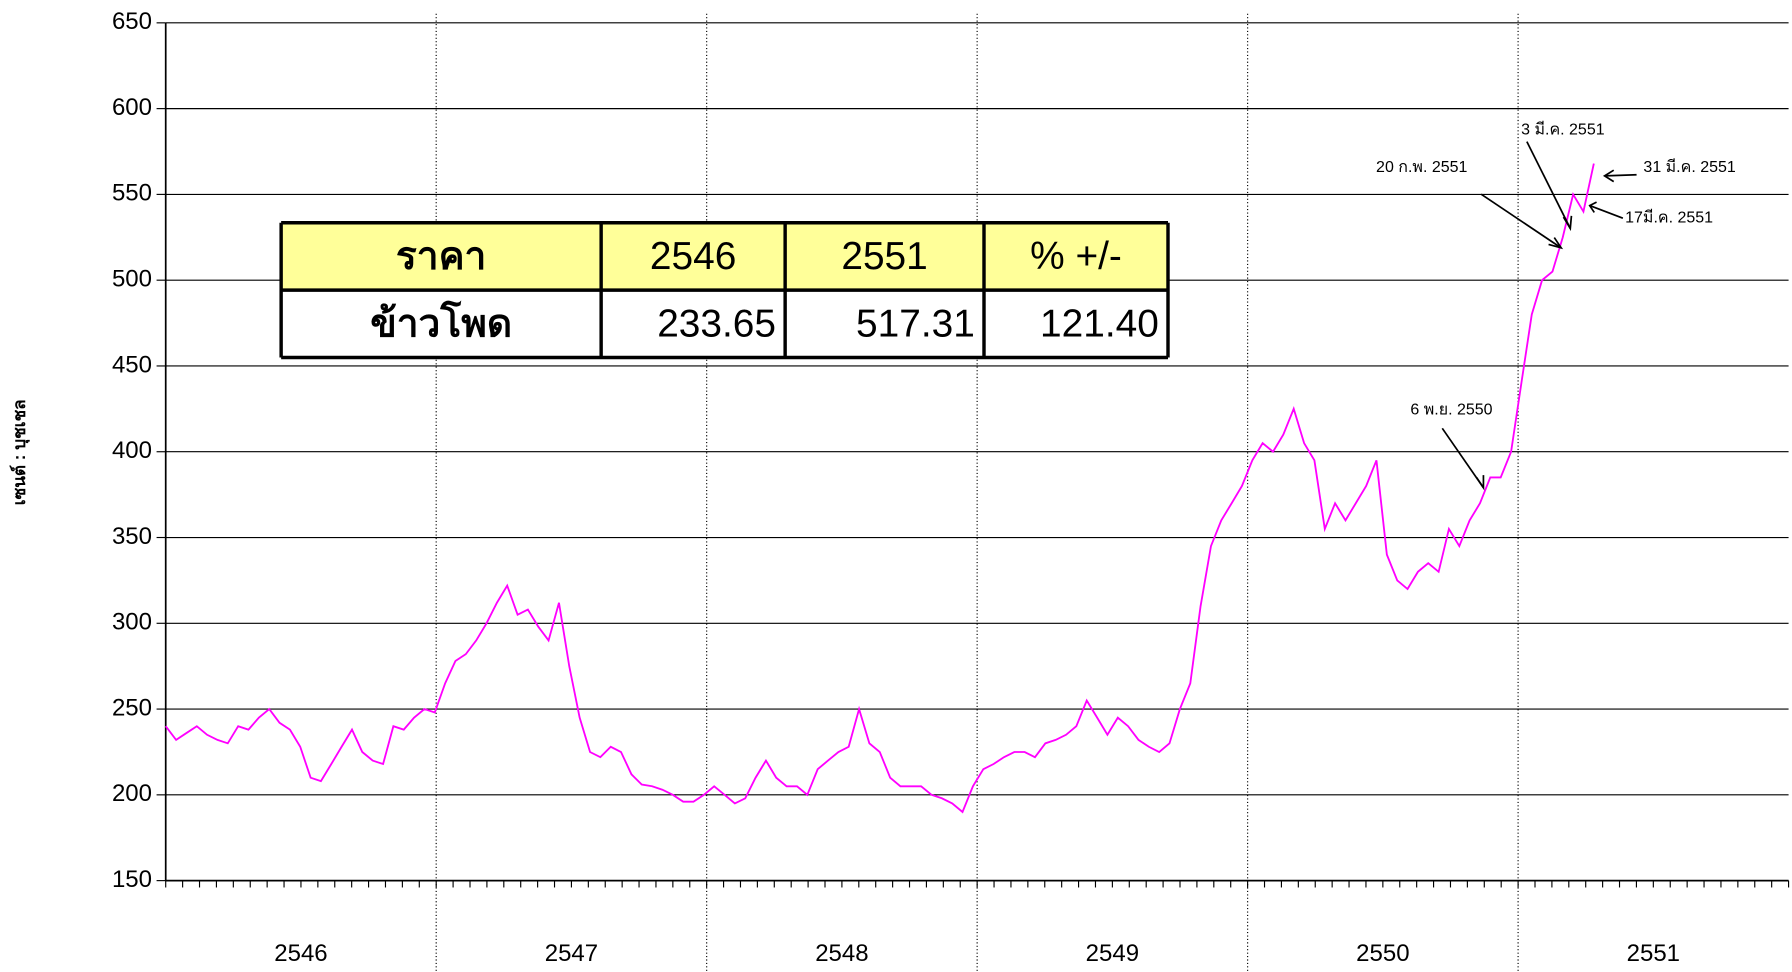 The height and width of the screenshot is (972, 1792). Describe the element at coordinates (1563, 129) in the screenshot. I see `annotation: 3 มี.ค. 2551` at that location.